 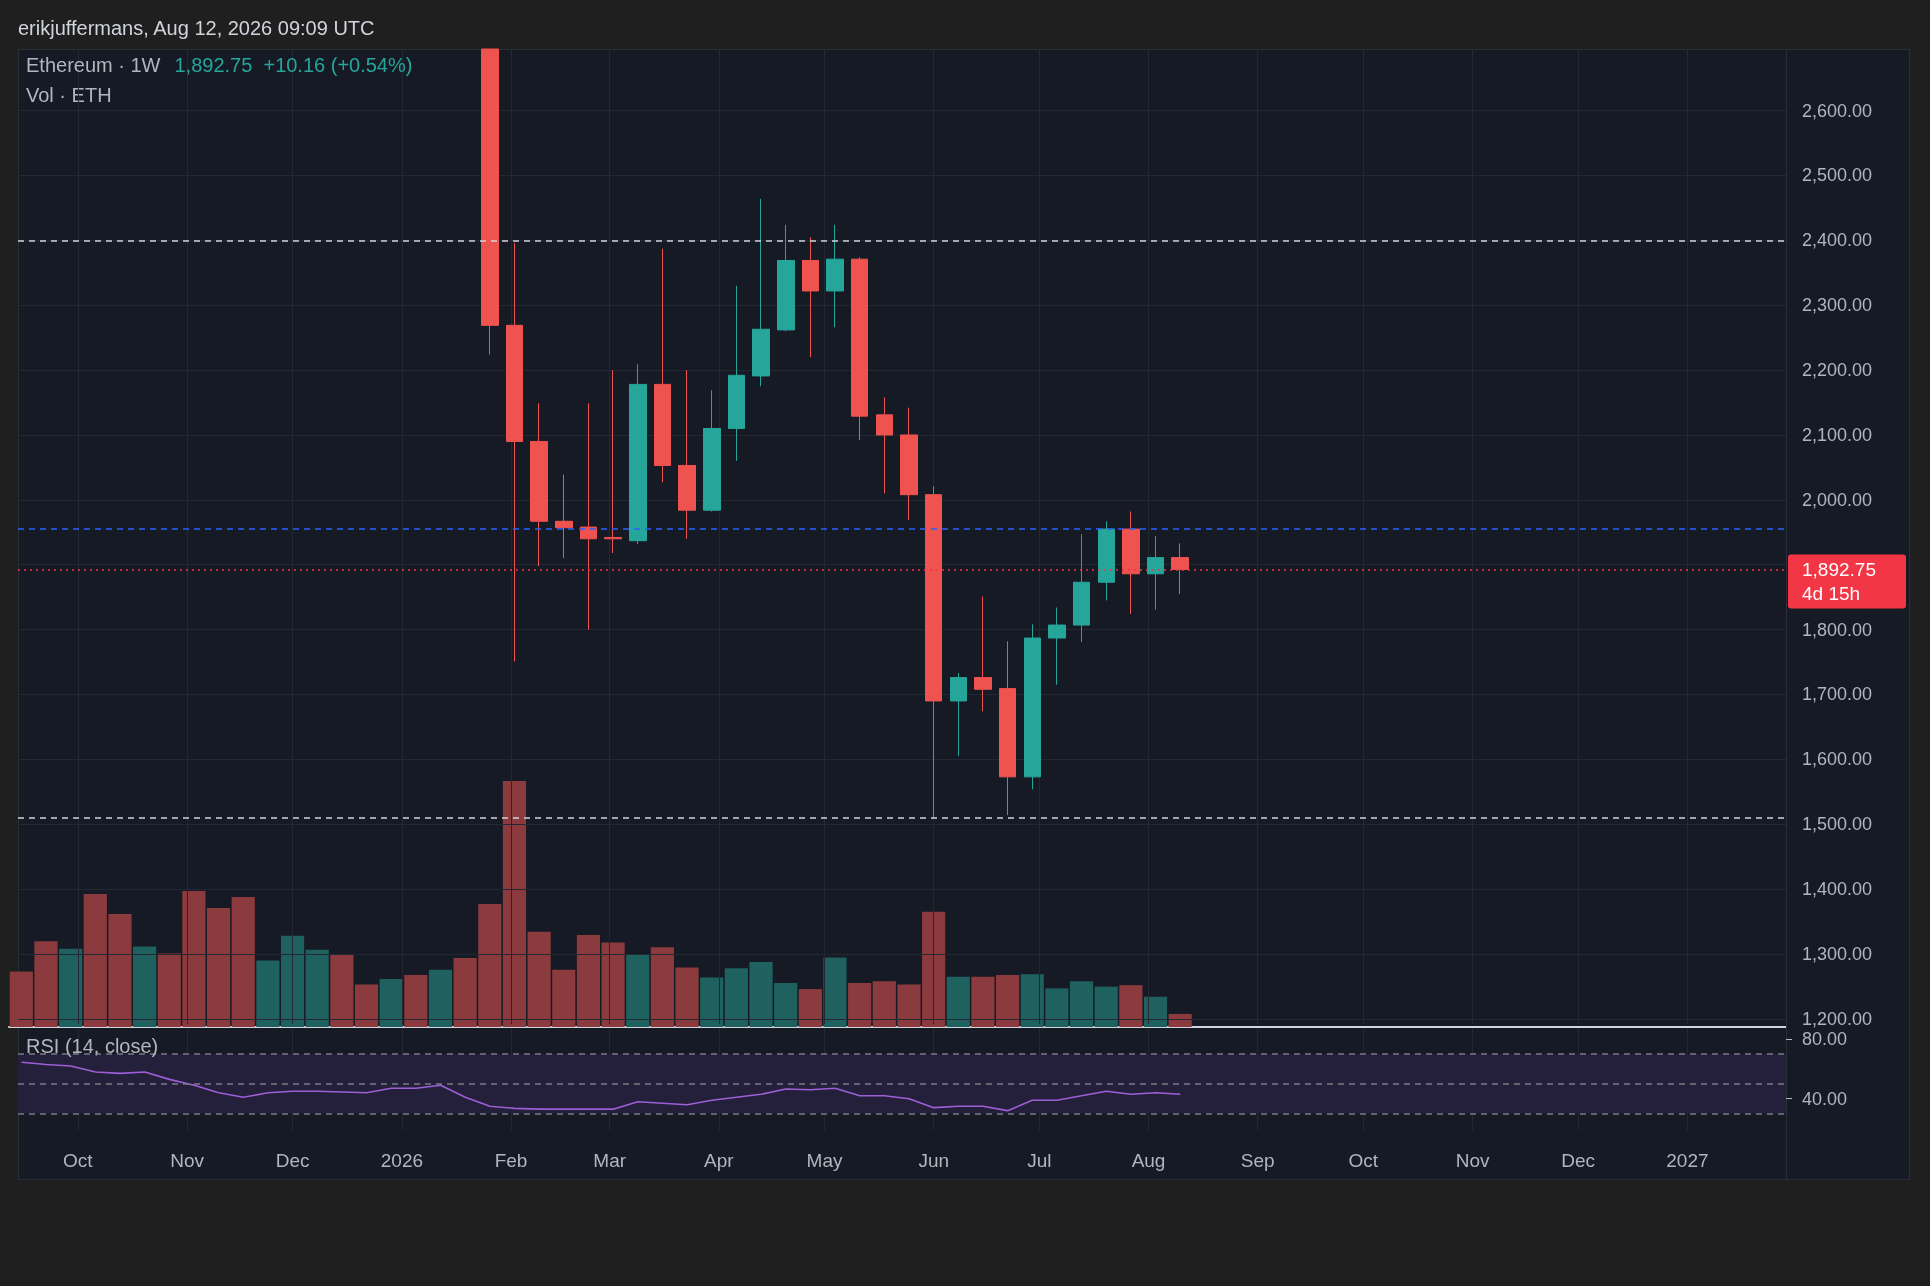 I want to click on x-tick-label: Apr, so click(x=719, y=1160).